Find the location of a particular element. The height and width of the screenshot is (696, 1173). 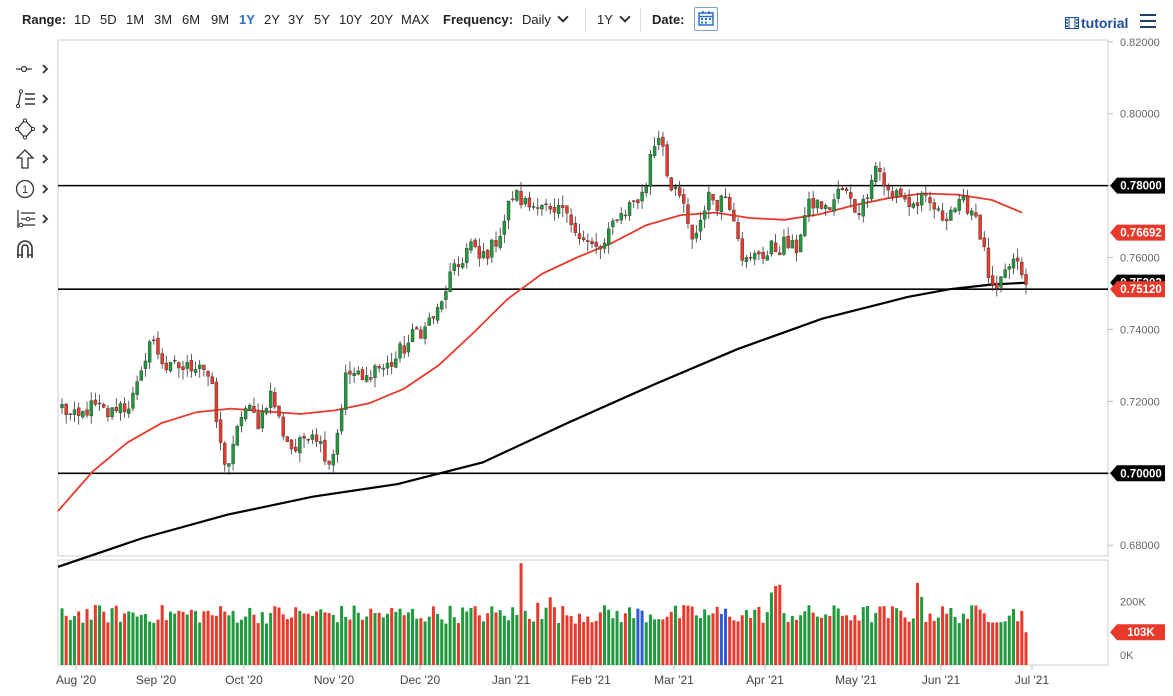

crosshair-tool is located at coordinates (34, 69).